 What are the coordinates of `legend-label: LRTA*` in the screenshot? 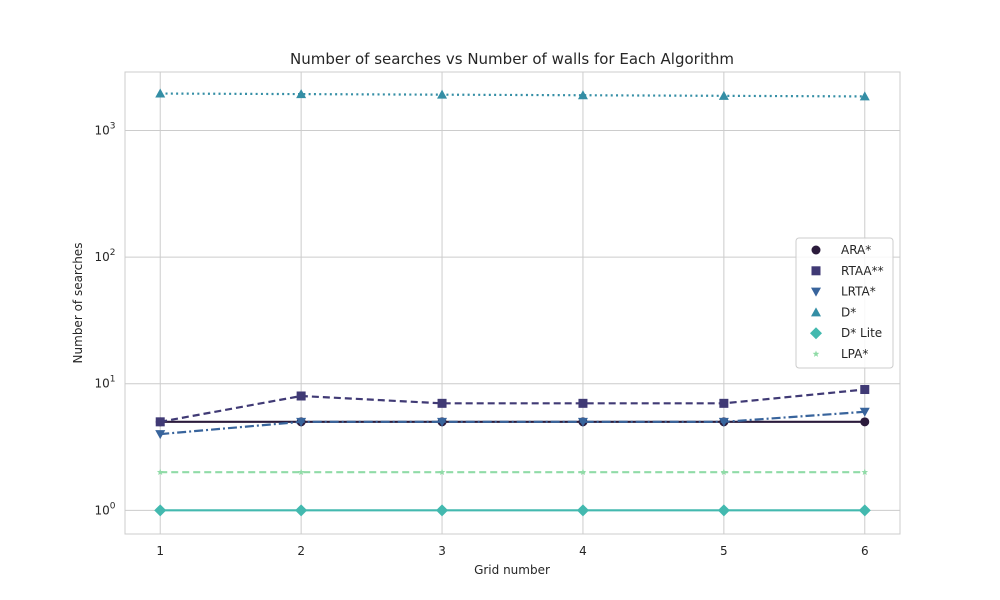 It's located at (858, 292).